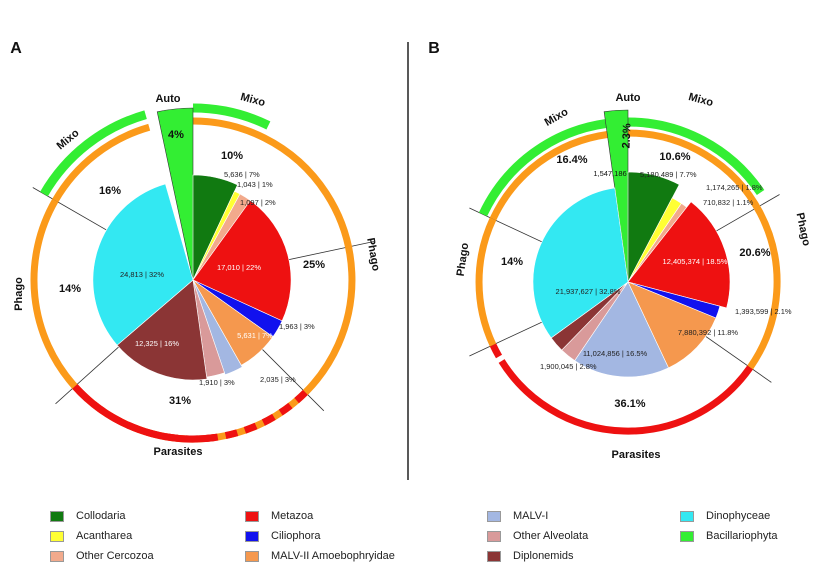 Image resolution: width=820 pixels, height=577 pixels. I want to click on slice-label: 1,393,599 | 2.1%, so click(763, 311).